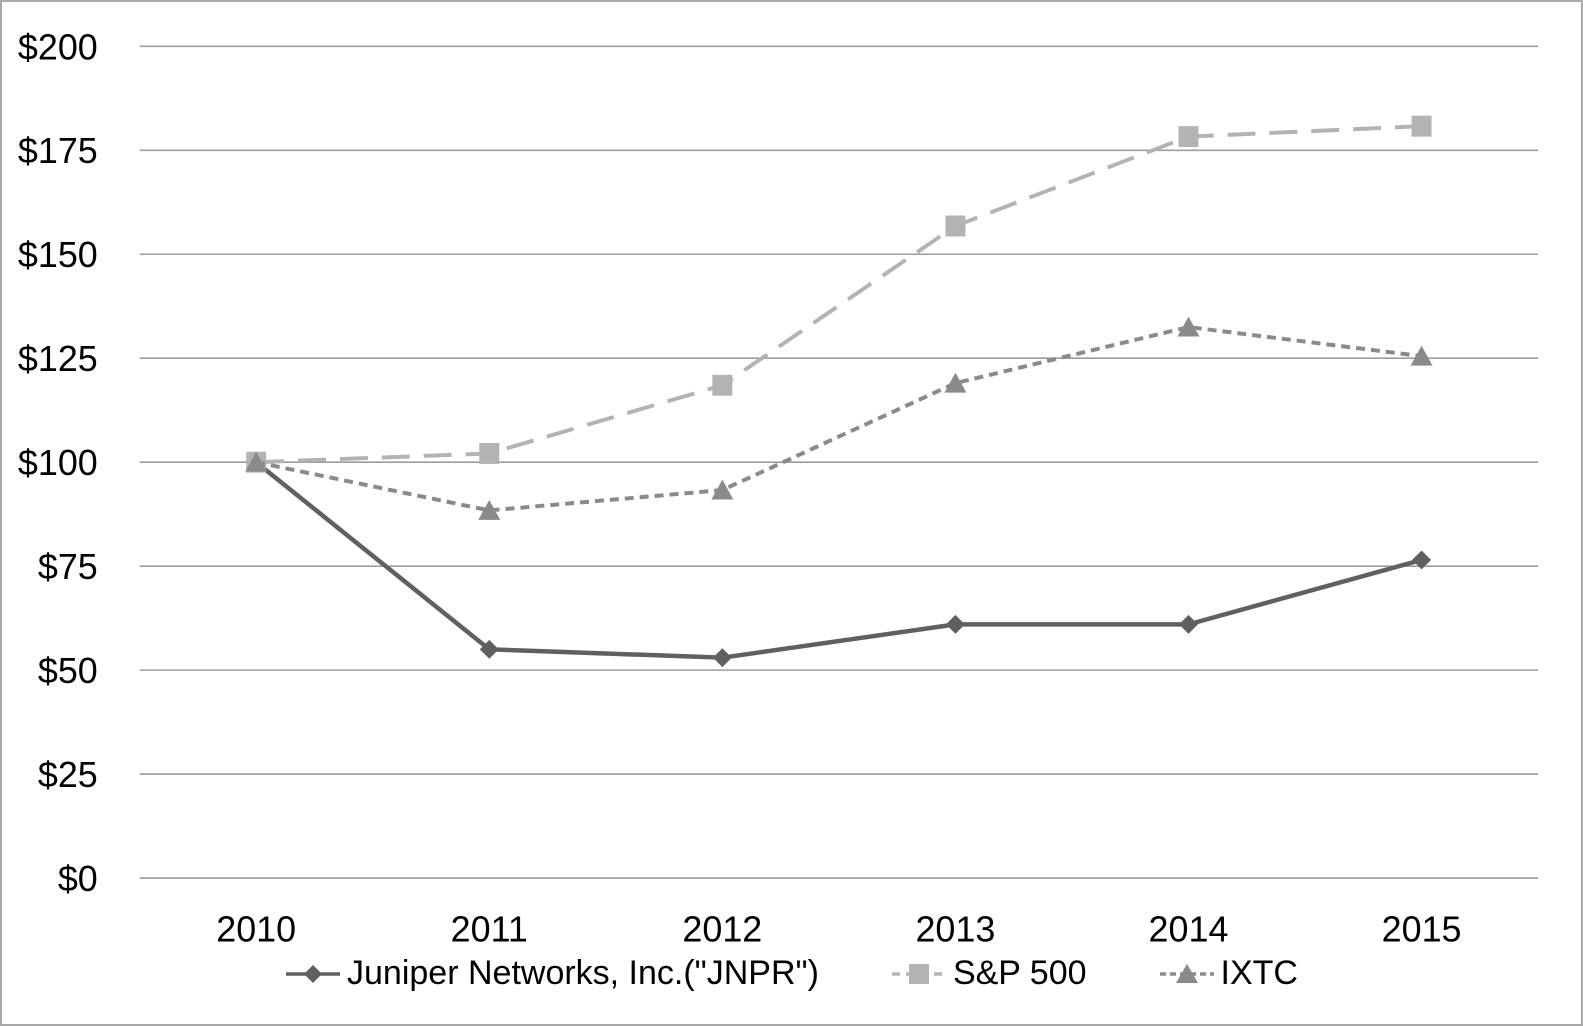 This screenshot has width=1583, height=1026. Describe the element at coordinates (58, 47) in the screenshot. I see `y-axis-tick-label: $200` at that location.